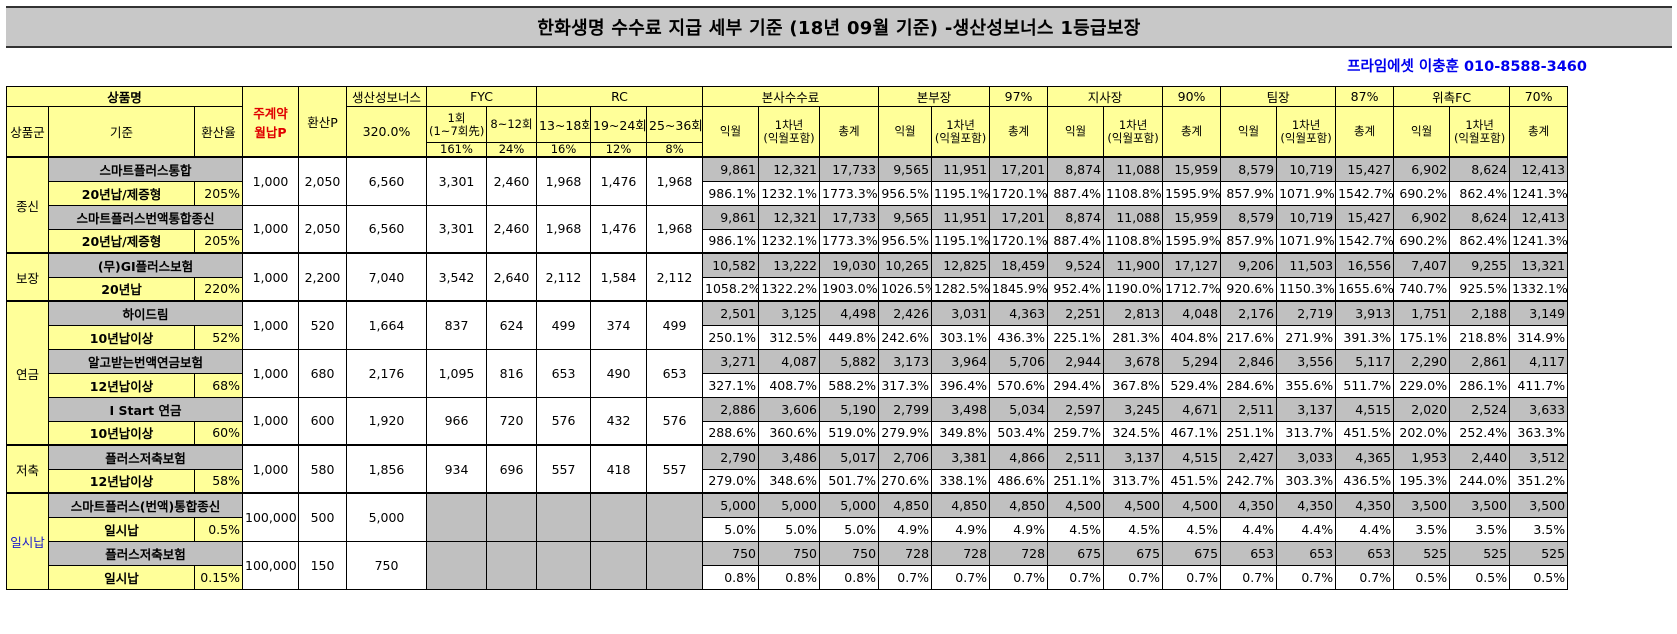  Describe the element at coordinates (1076, 529) in the screenshot. I see `commission-percent: 4.5%` at that location.